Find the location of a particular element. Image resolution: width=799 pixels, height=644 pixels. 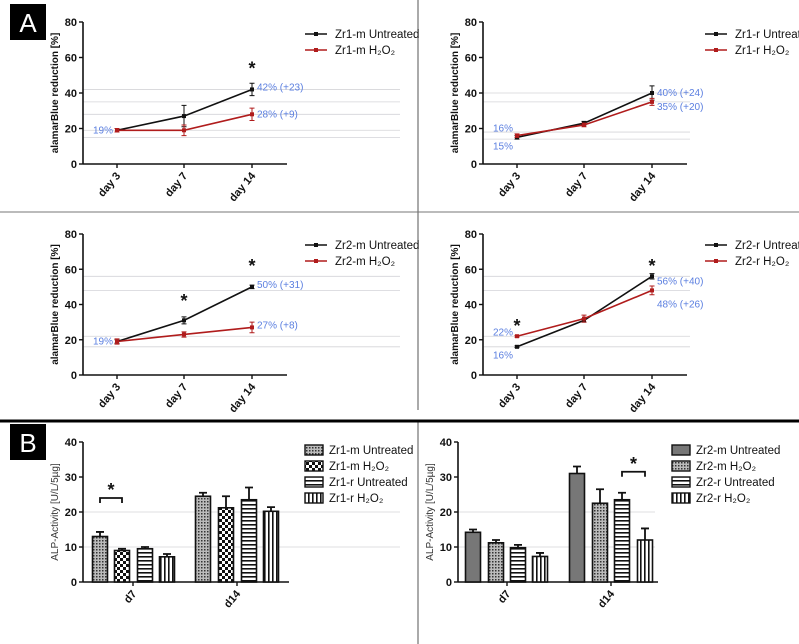

value-annotation: 27% (+8) is located at coordinates (277, 326).